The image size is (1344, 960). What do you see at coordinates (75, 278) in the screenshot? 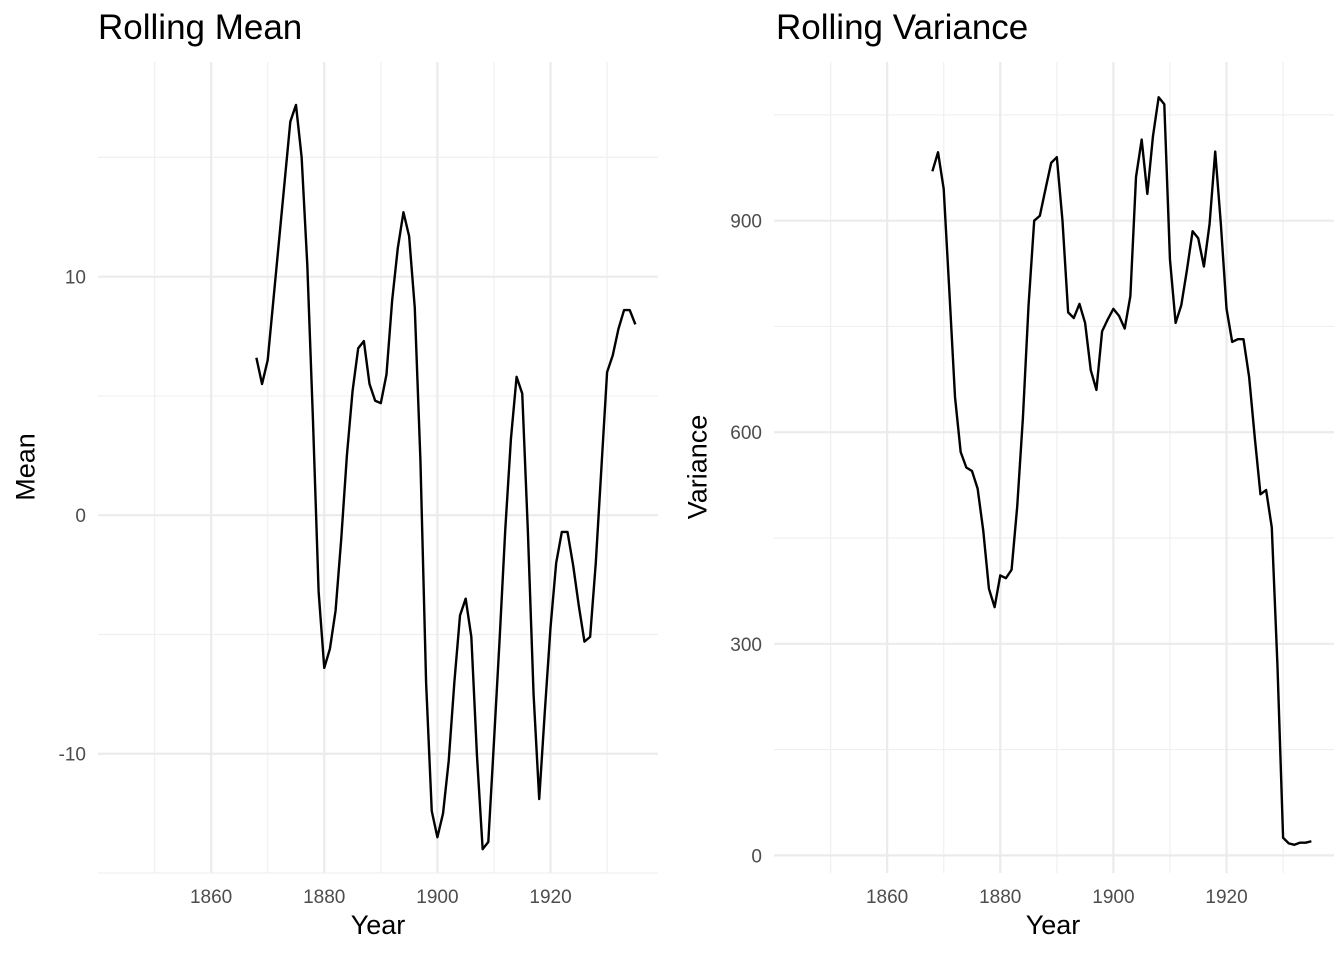
I see `y-tick-label: 10` at bounding box center [75, 278].